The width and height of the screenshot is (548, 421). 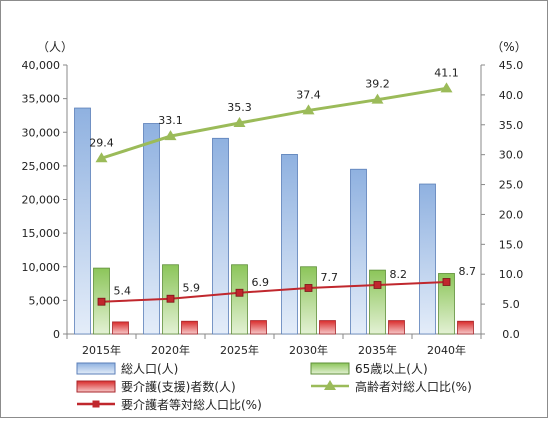 I want to click on data-label: 37.4, so click(x=308, y=94).